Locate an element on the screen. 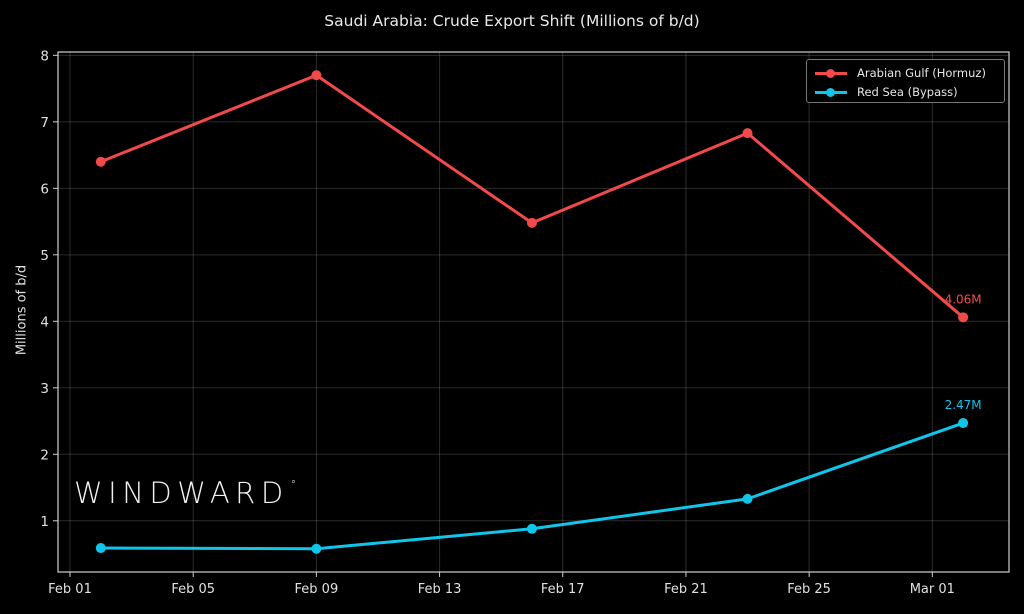 This screenshot has width=1024, height=614. x-tick-label: Feb 01 is located at coordinates (70, 589).